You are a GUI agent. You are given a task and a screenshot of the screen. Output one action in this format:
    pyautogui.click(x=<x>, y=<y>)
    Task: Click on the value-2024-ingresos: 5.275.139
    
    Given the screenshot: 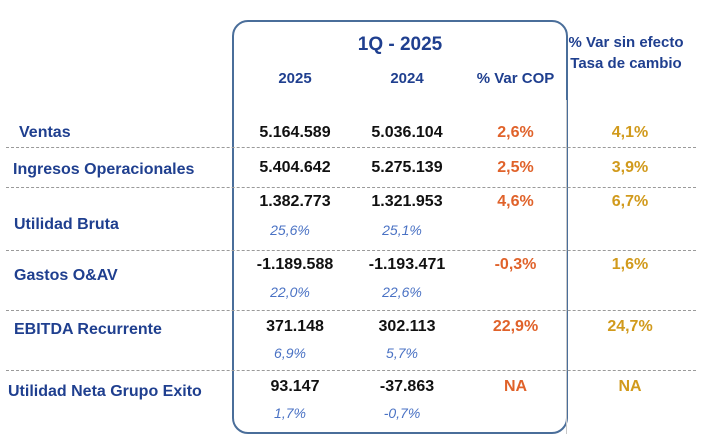 What is the action you would take?
    pyautogui.click(x=407, y=167)
    